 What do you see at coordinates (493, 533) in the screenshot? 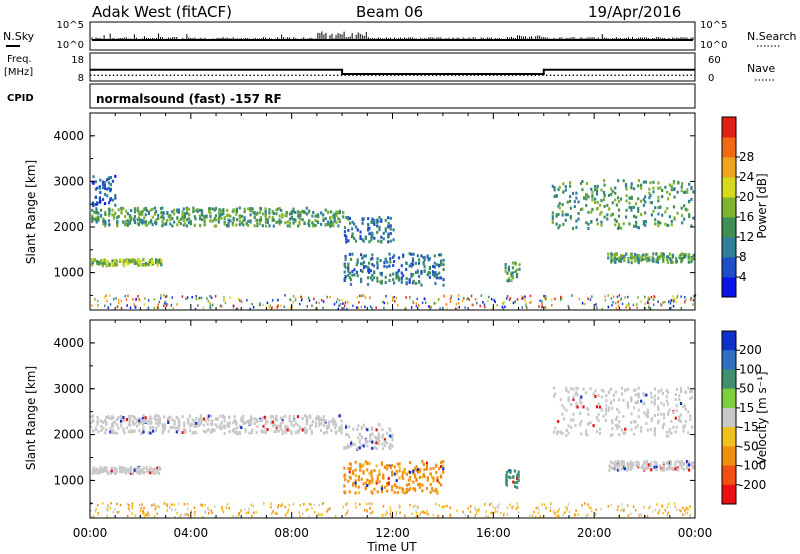
I see `time-tick-label: 16:00` at bounding box center [493, 533].